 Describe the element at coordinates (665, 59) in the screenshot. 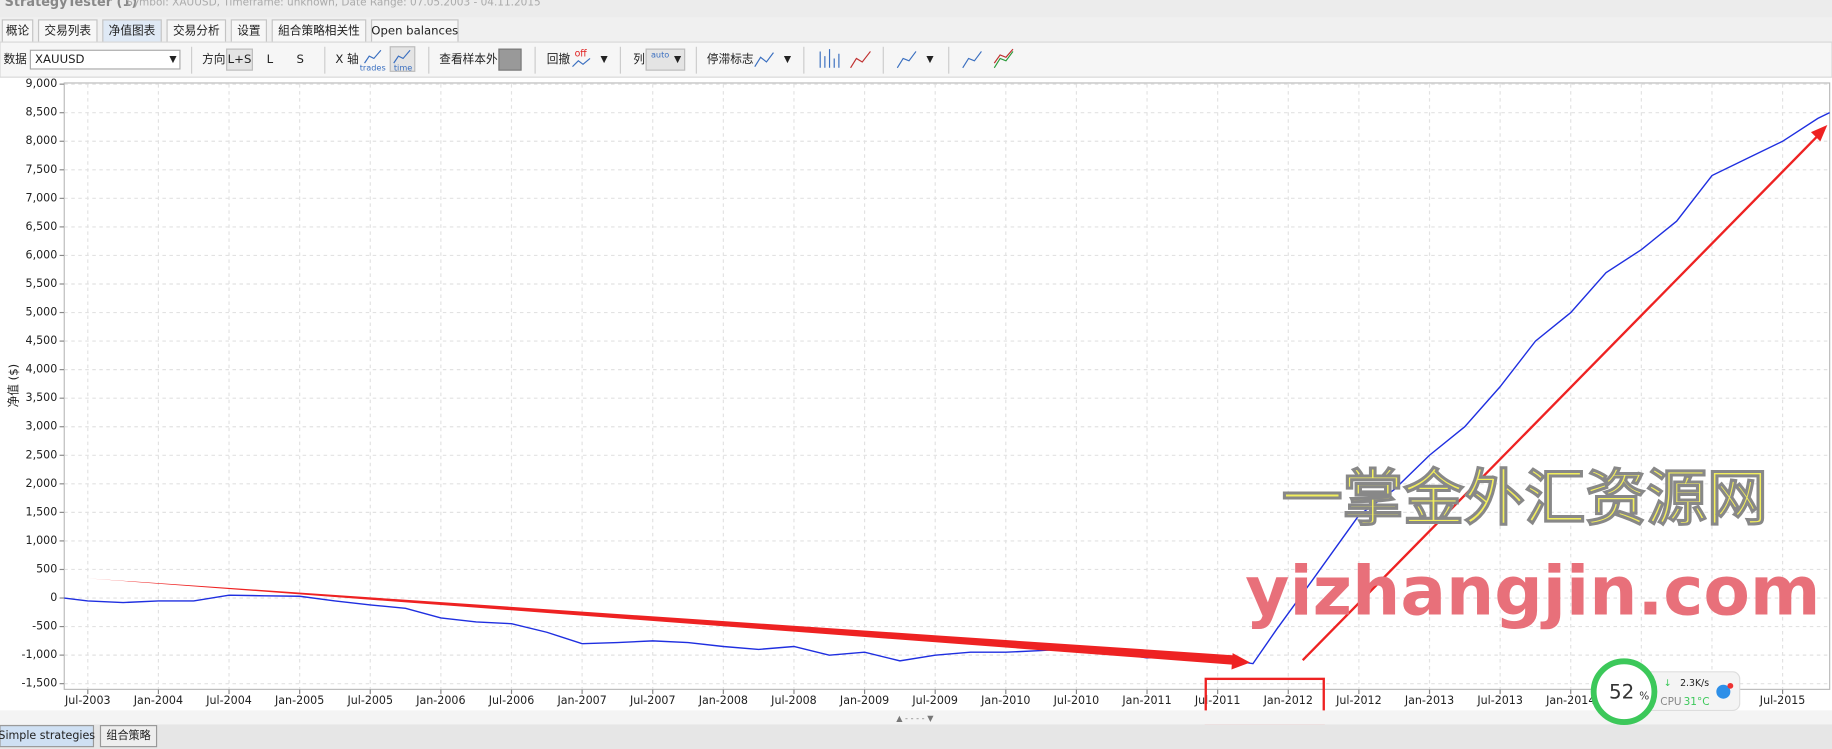

I see `dropdown` at that location.